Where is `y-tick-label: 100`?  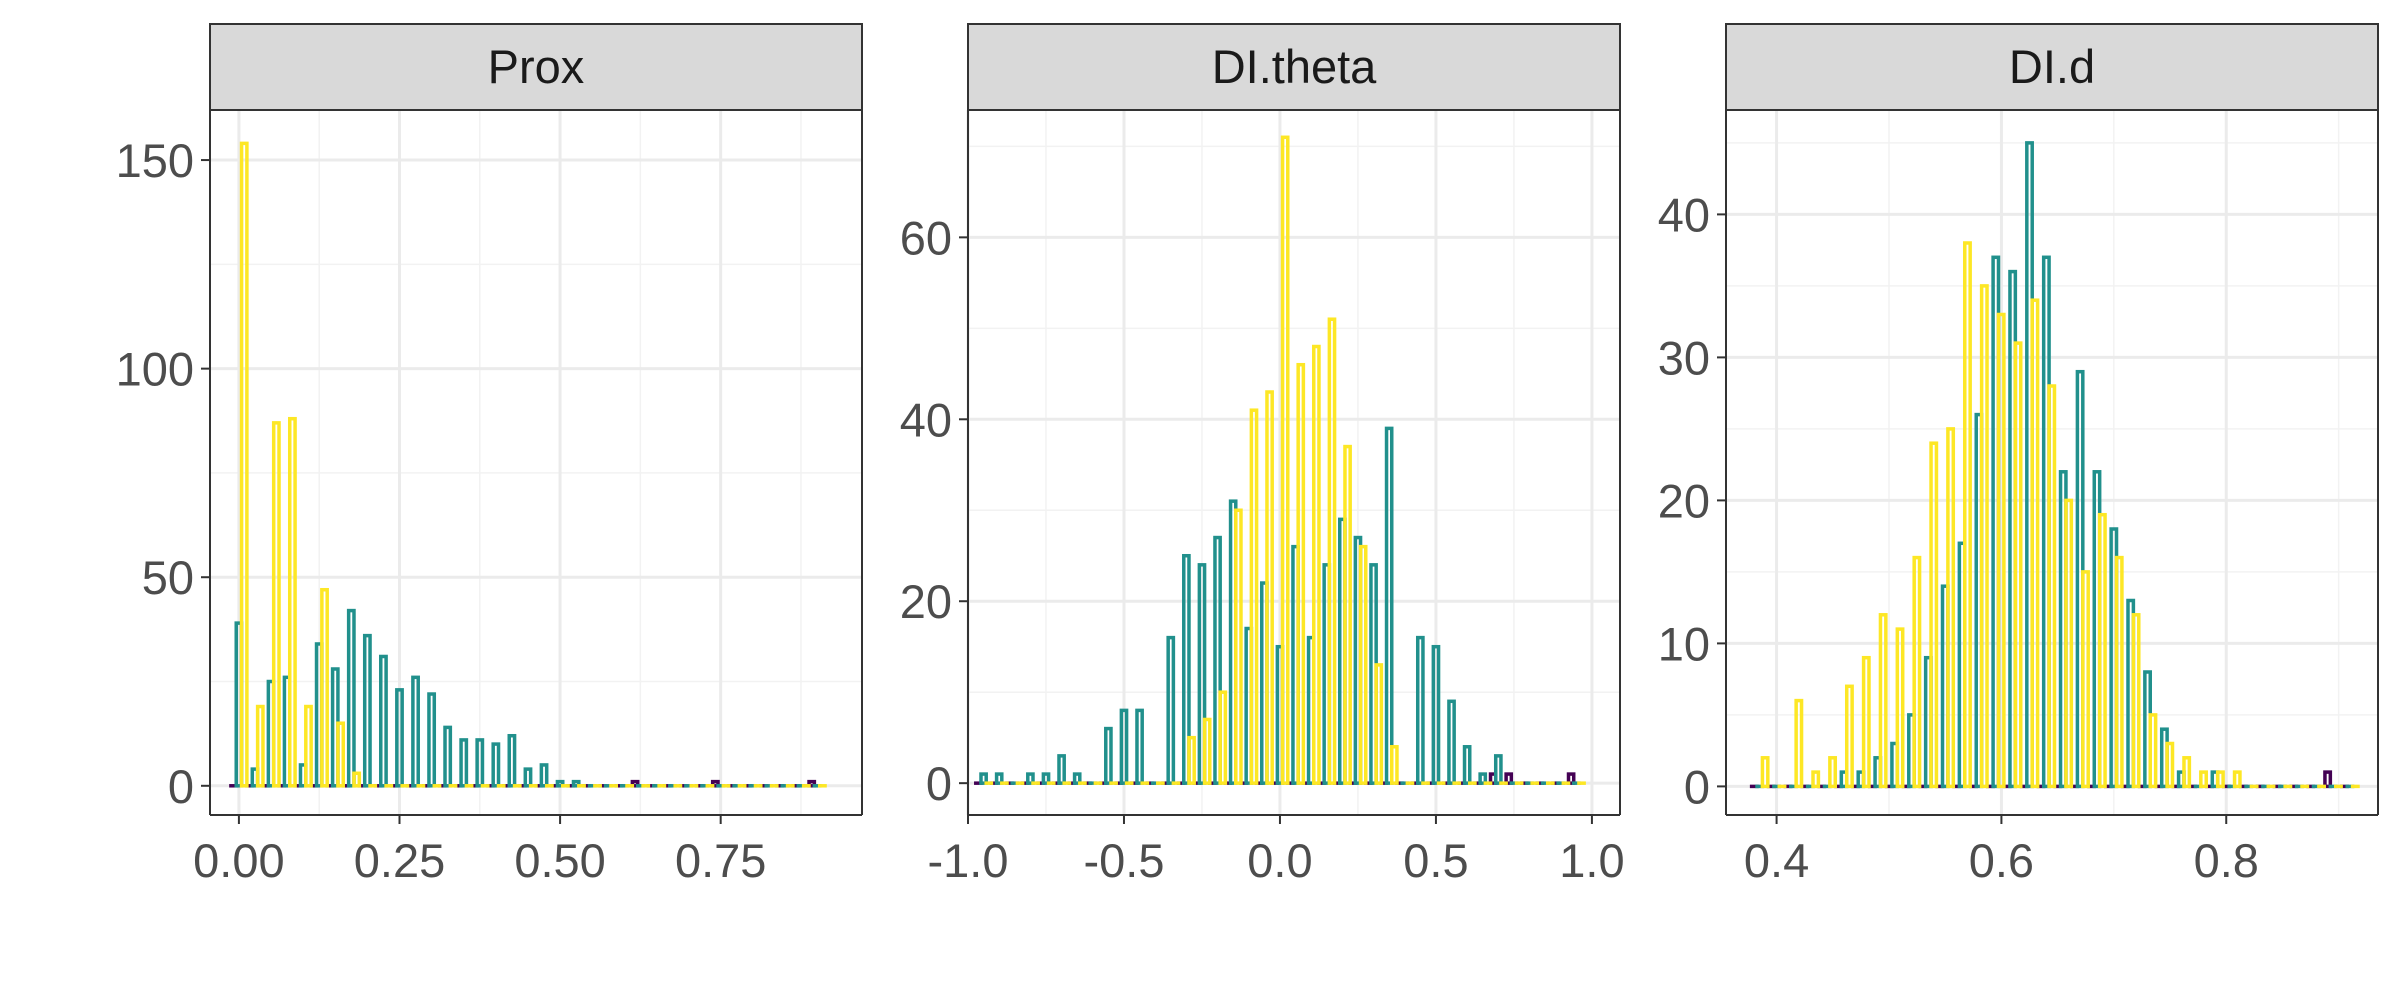 y-tick-label: 100 is located at coordinates (155, 369).